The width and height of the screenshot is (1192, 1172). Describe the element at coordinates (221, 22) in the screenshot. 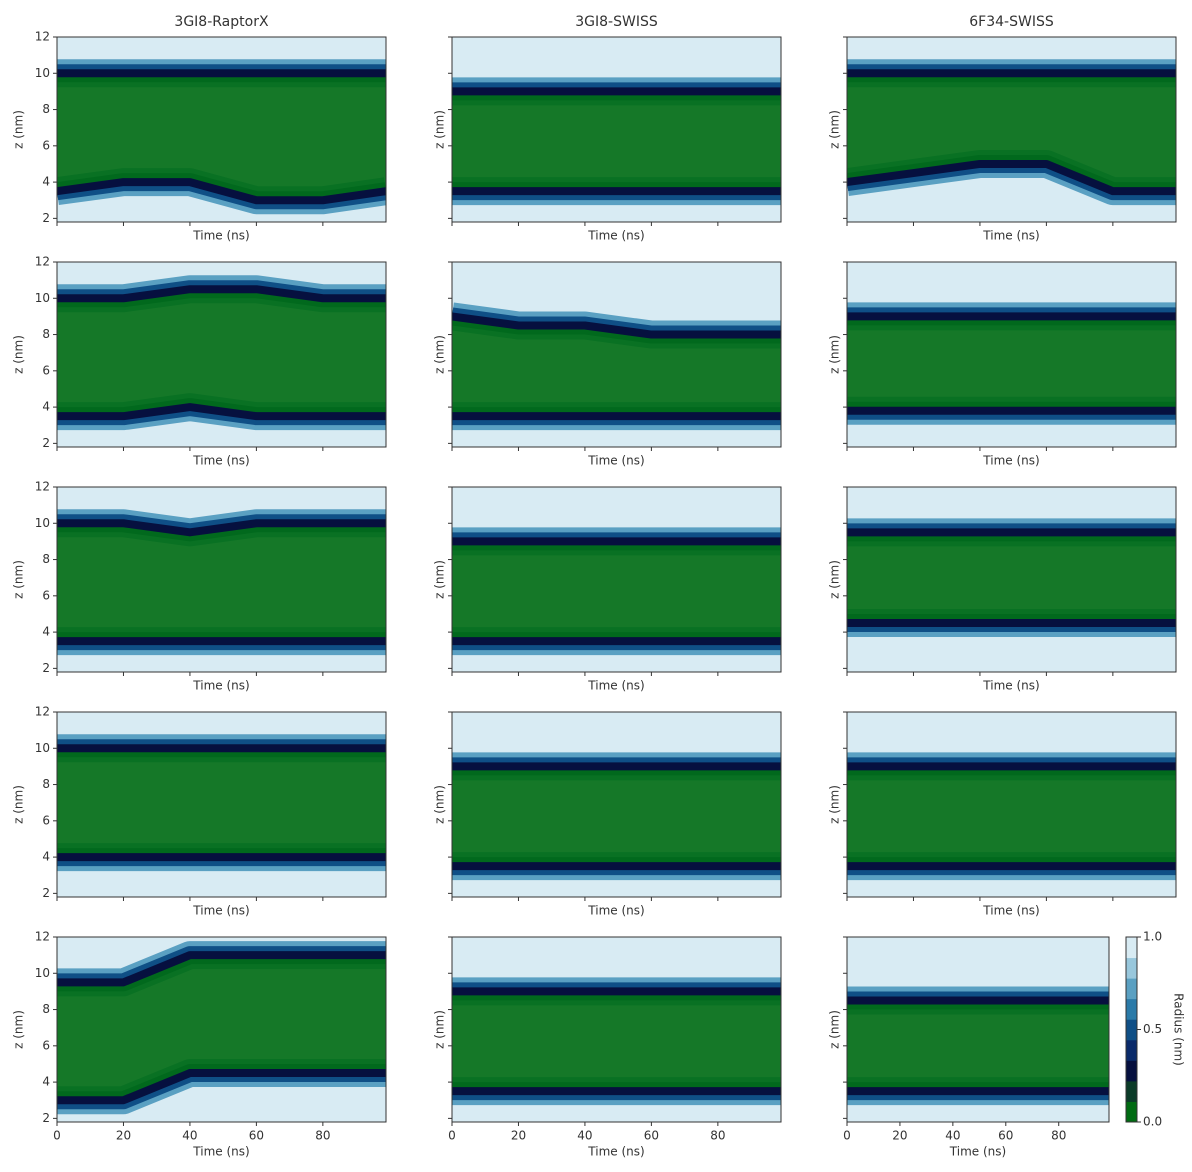

I see `panel-title: 3GI8-RaptorX` at that location.